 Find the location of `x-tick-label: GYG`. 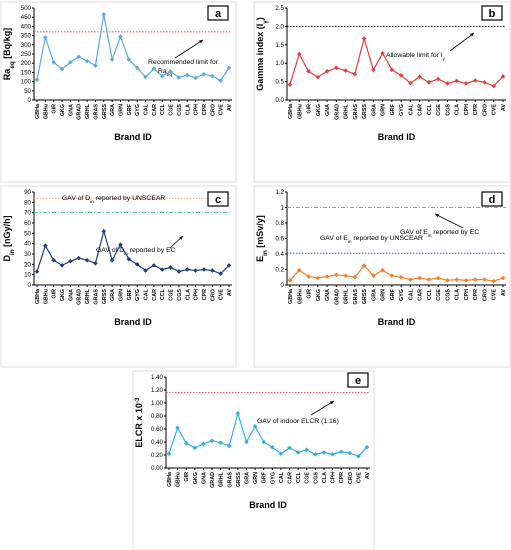

x-tick-label: GYG is located at coordinates (138, 110).